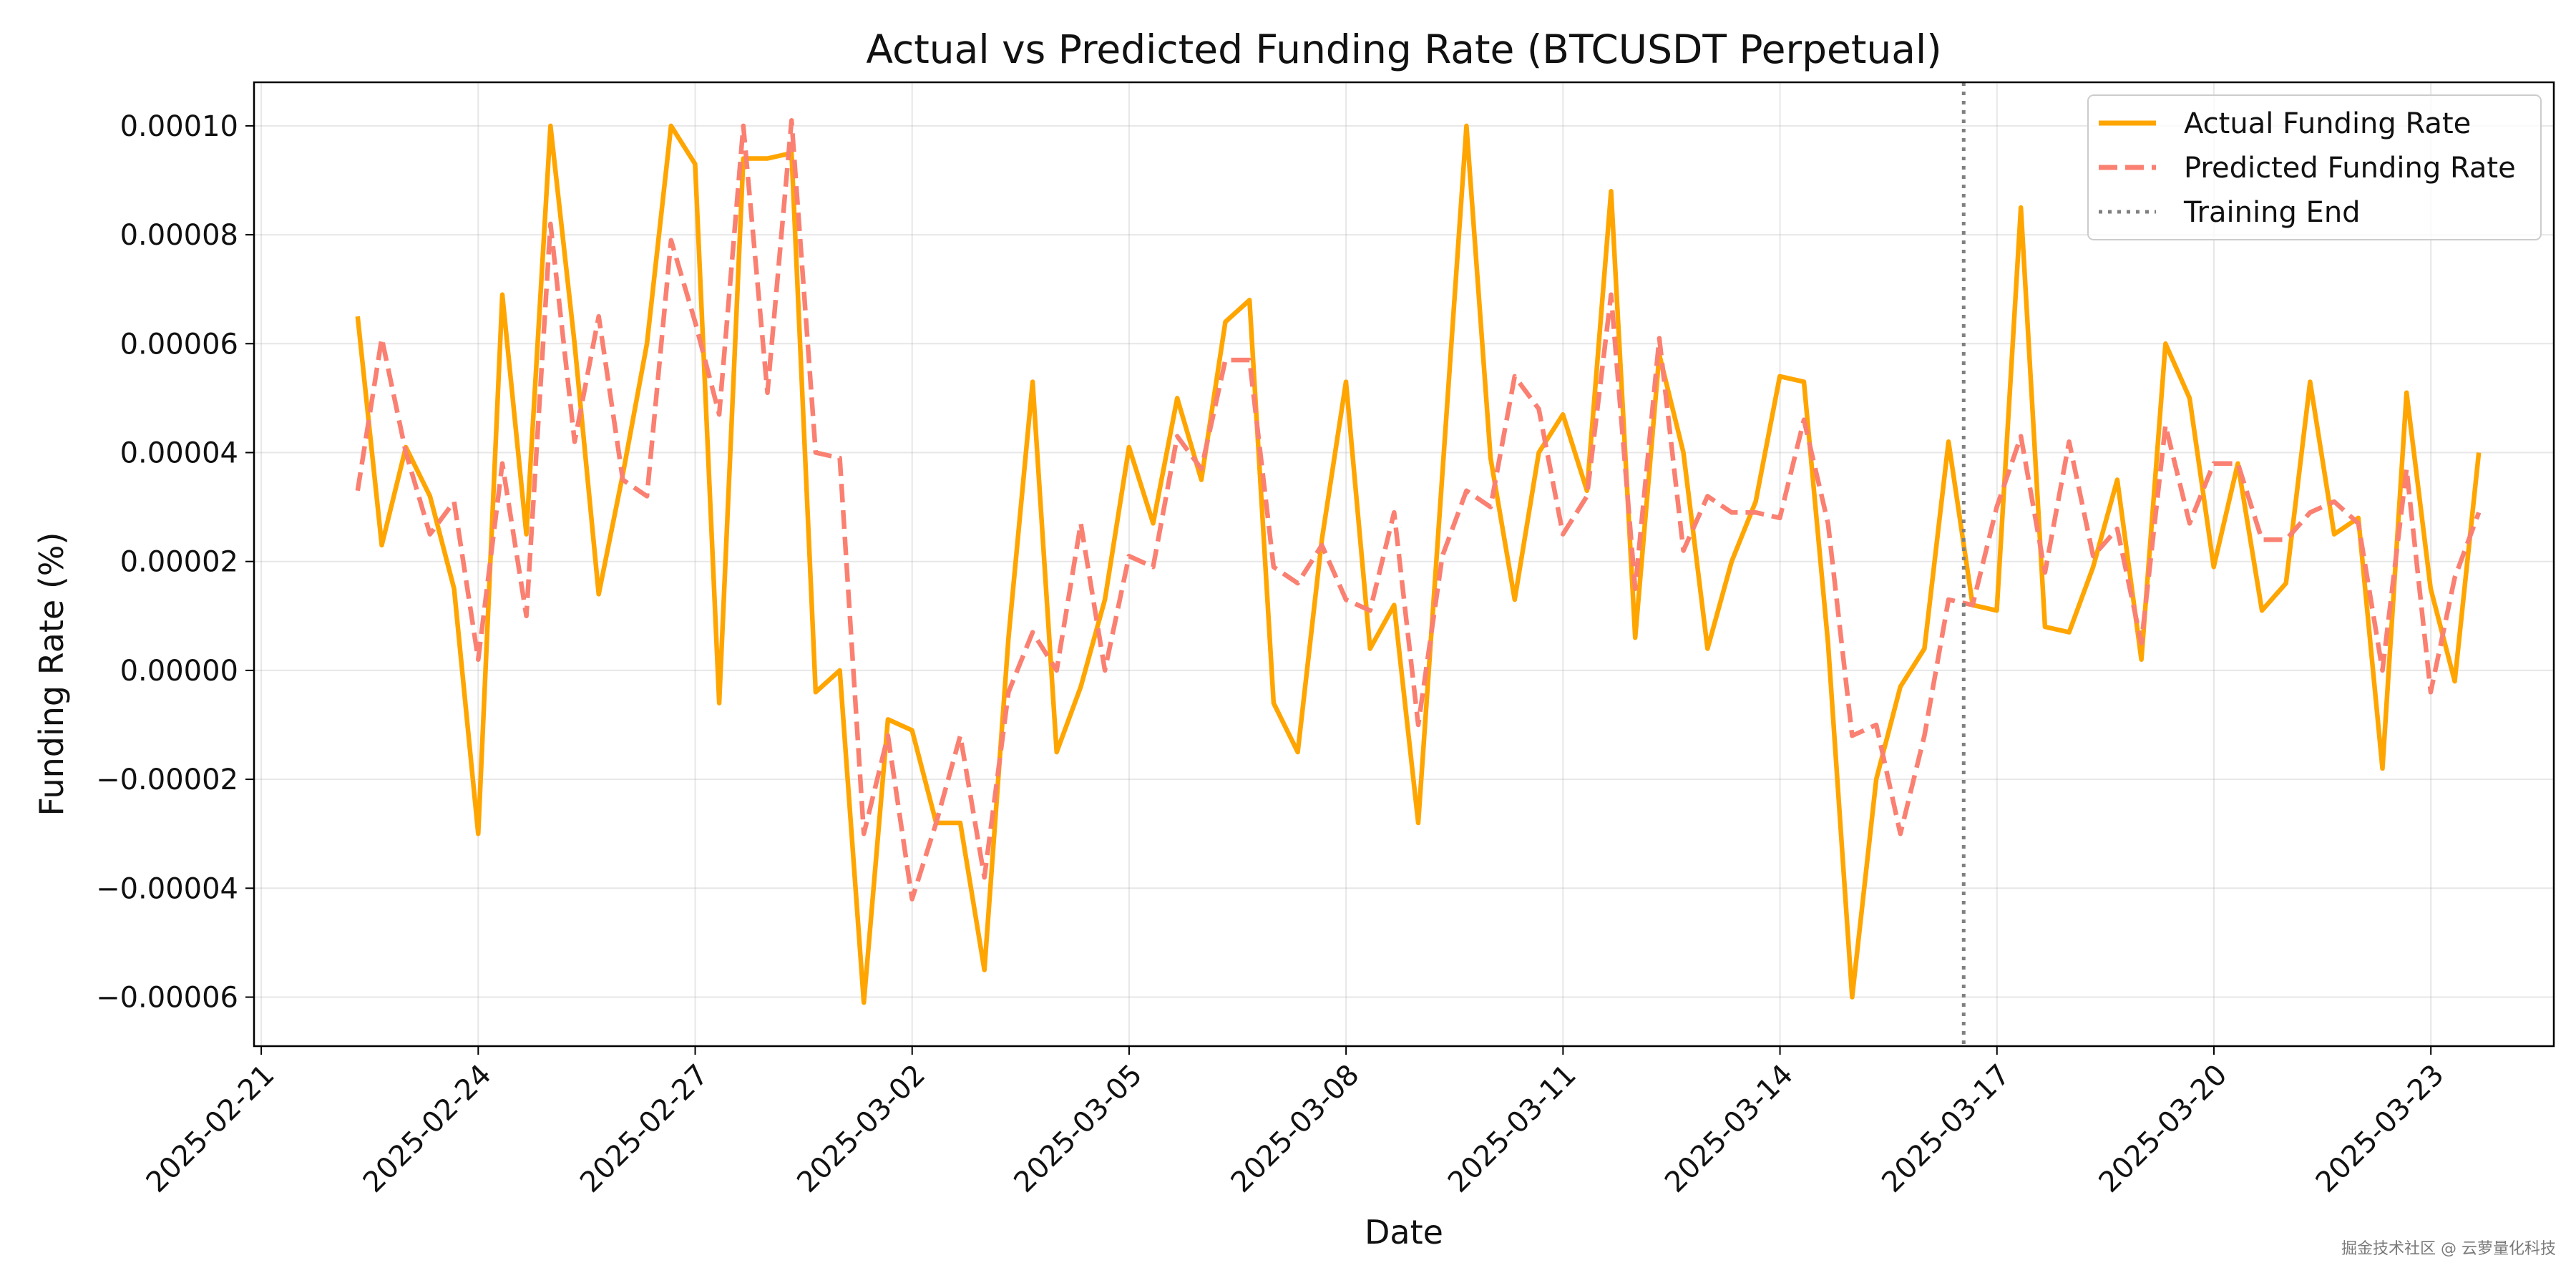 This screenshot has height=1288, width=2576. I want to click on legend-label-predicted: Predicted Funding Rate, so click(2350, 168).